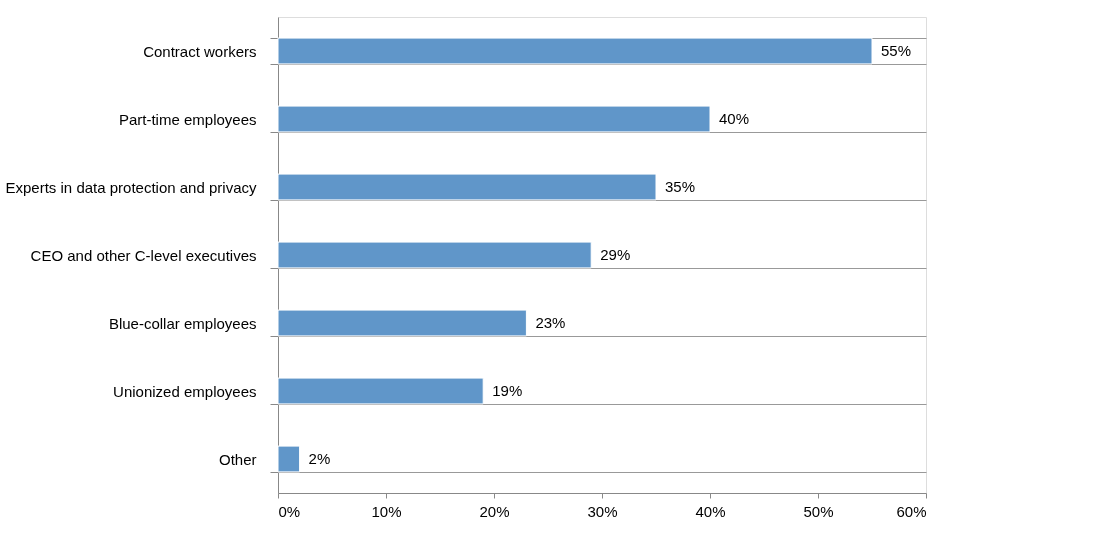 The height and width of the screenshot is (534, 1112). Describe the element at coordinates (734, 118) in the screenshot. I see `data-label: 40%` at that location.